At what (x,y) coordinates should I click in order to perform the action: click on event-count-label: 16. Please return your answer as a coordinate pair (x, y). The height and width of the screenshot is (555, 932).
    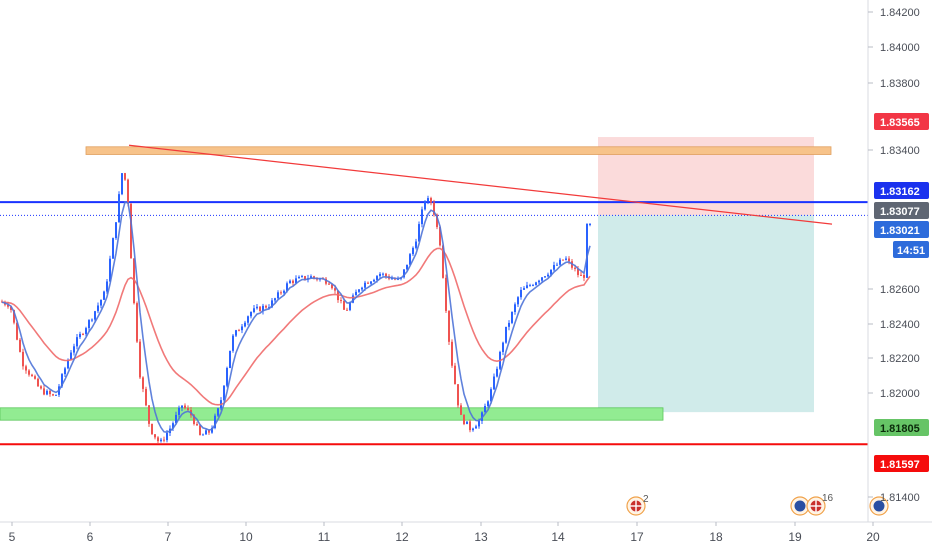
    Looking at the image, I should click on (828, 498).